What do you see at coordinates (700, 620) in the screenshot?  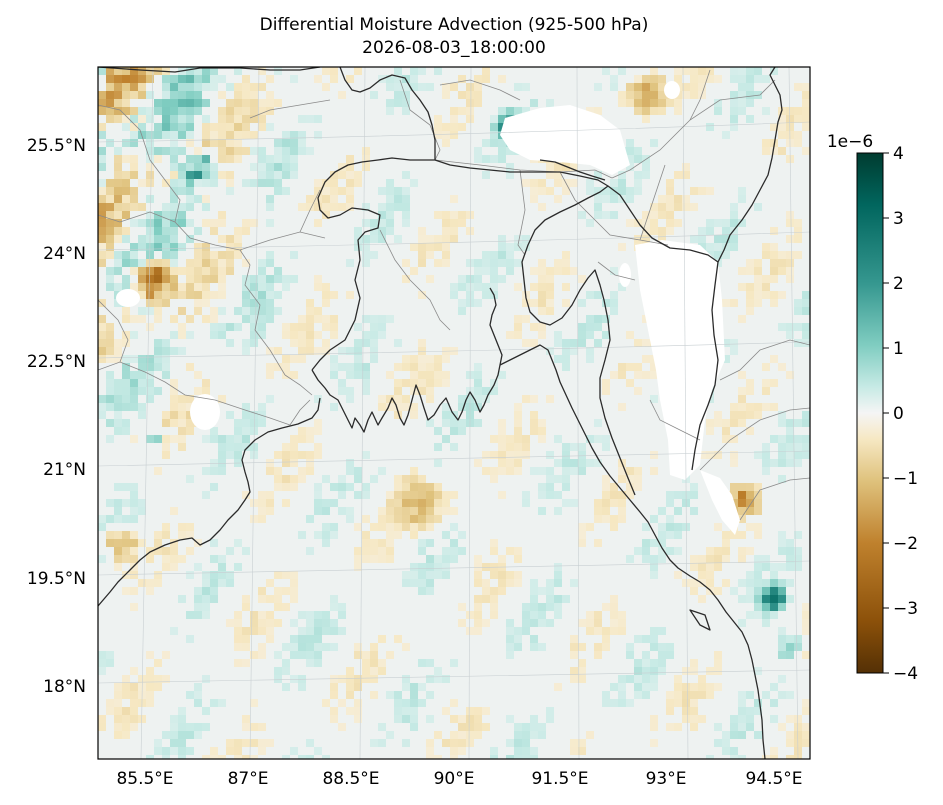 I see `myanmar-coast-islands` at bounding box center [700, 620].